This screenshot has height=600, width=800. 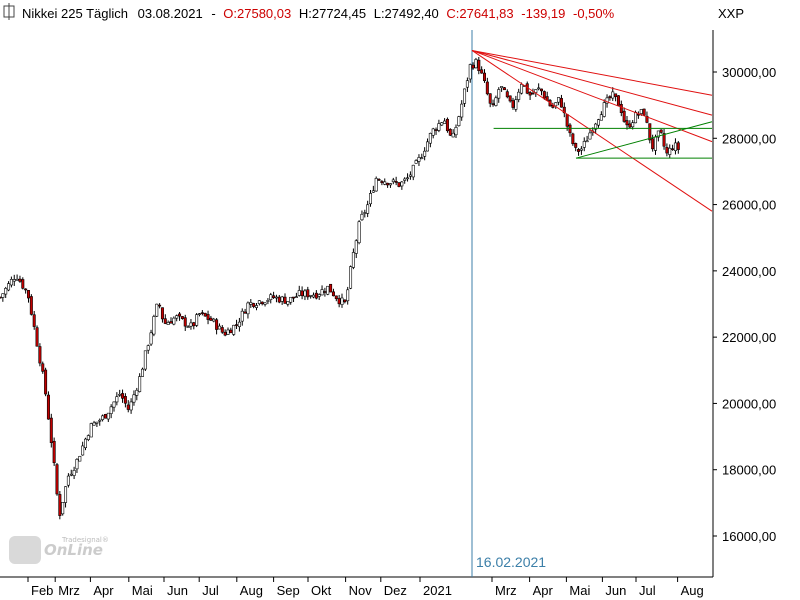 What do you see at coordinates (42, 590) in the screenshot?
I see `x-tick-label: Feb` at bounding box center [42, 590].